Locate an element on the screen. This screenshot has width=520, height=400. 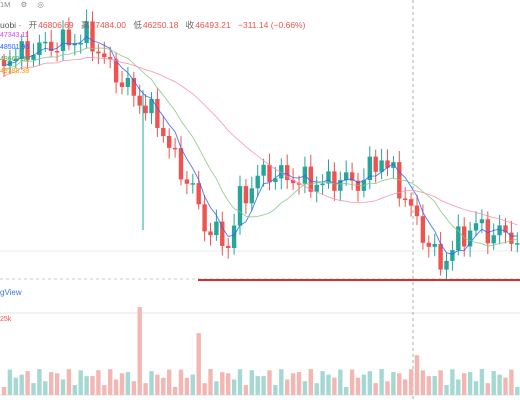
ma-label-4: 49388.38 is located at coordinates (14, 72).